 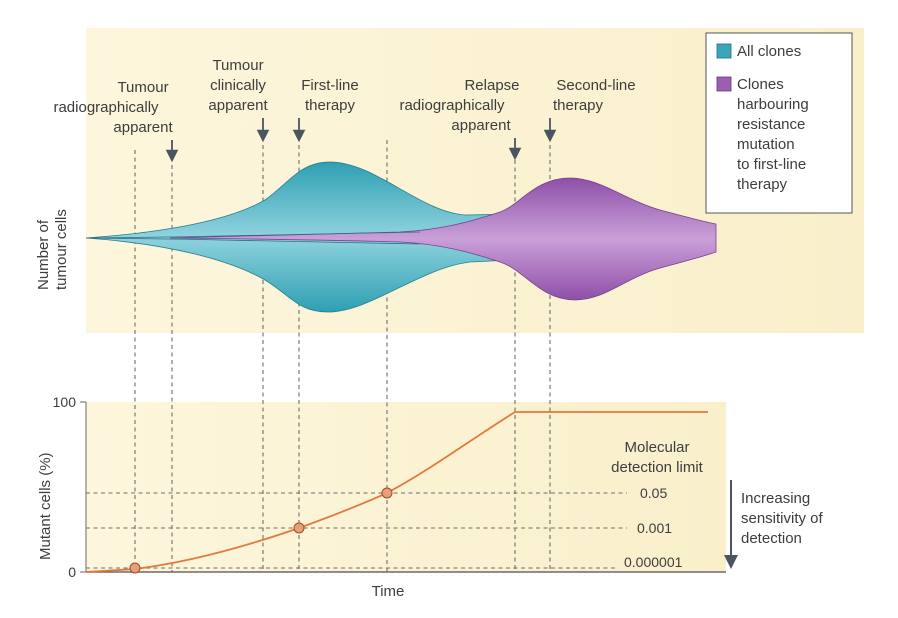 I want to click on legend-label-resistant-3: resistance, so click(x=771, y=124).